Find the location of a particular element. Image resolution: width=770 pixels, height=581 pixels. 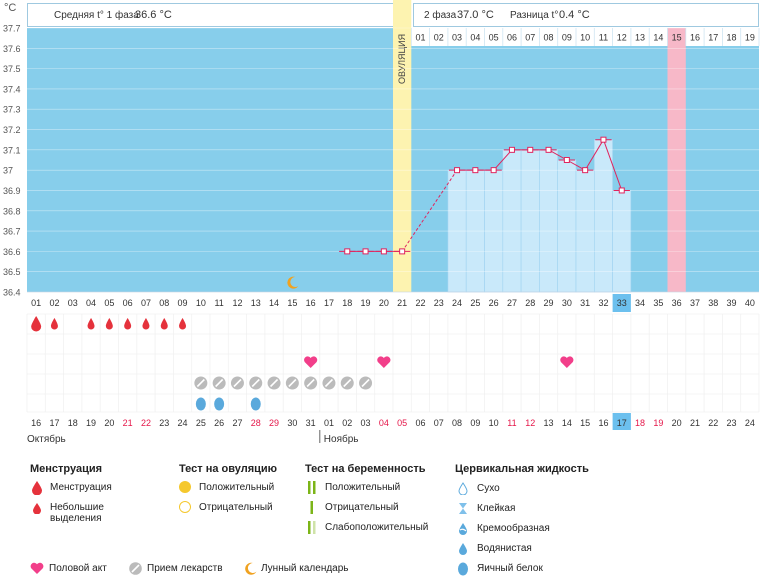

cycle-day-label: 39 is located at coordinates (732, 303).